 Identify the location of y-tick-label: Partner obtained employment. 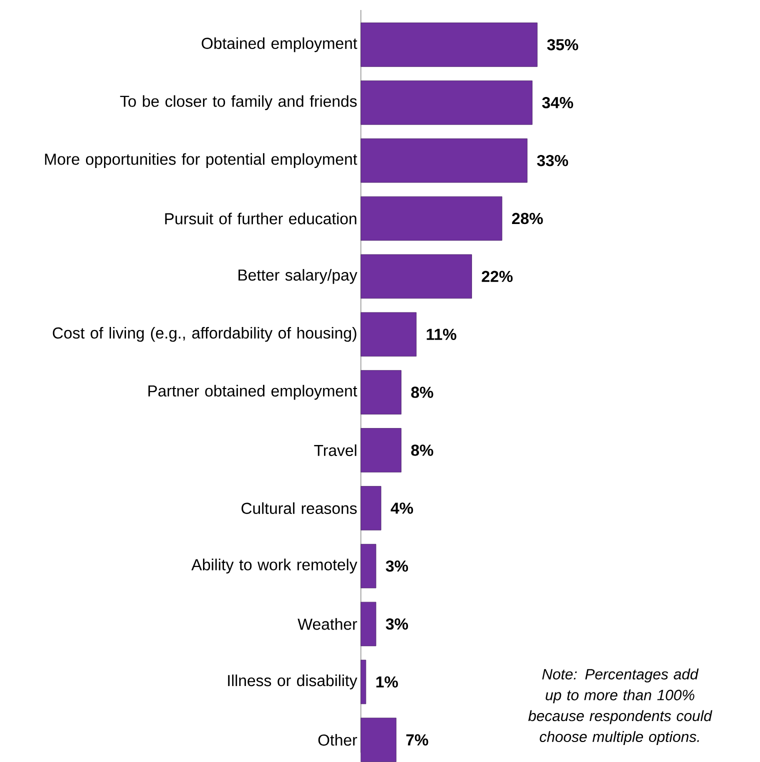
(253, 392).